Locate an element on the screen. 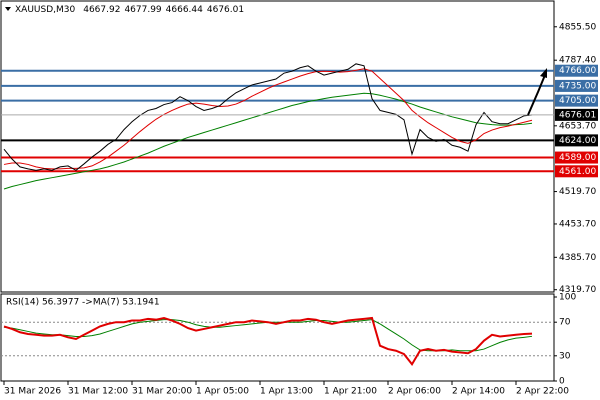  x-tick-label: 1 Apr 13:00 is located at coordinates (286, 392).